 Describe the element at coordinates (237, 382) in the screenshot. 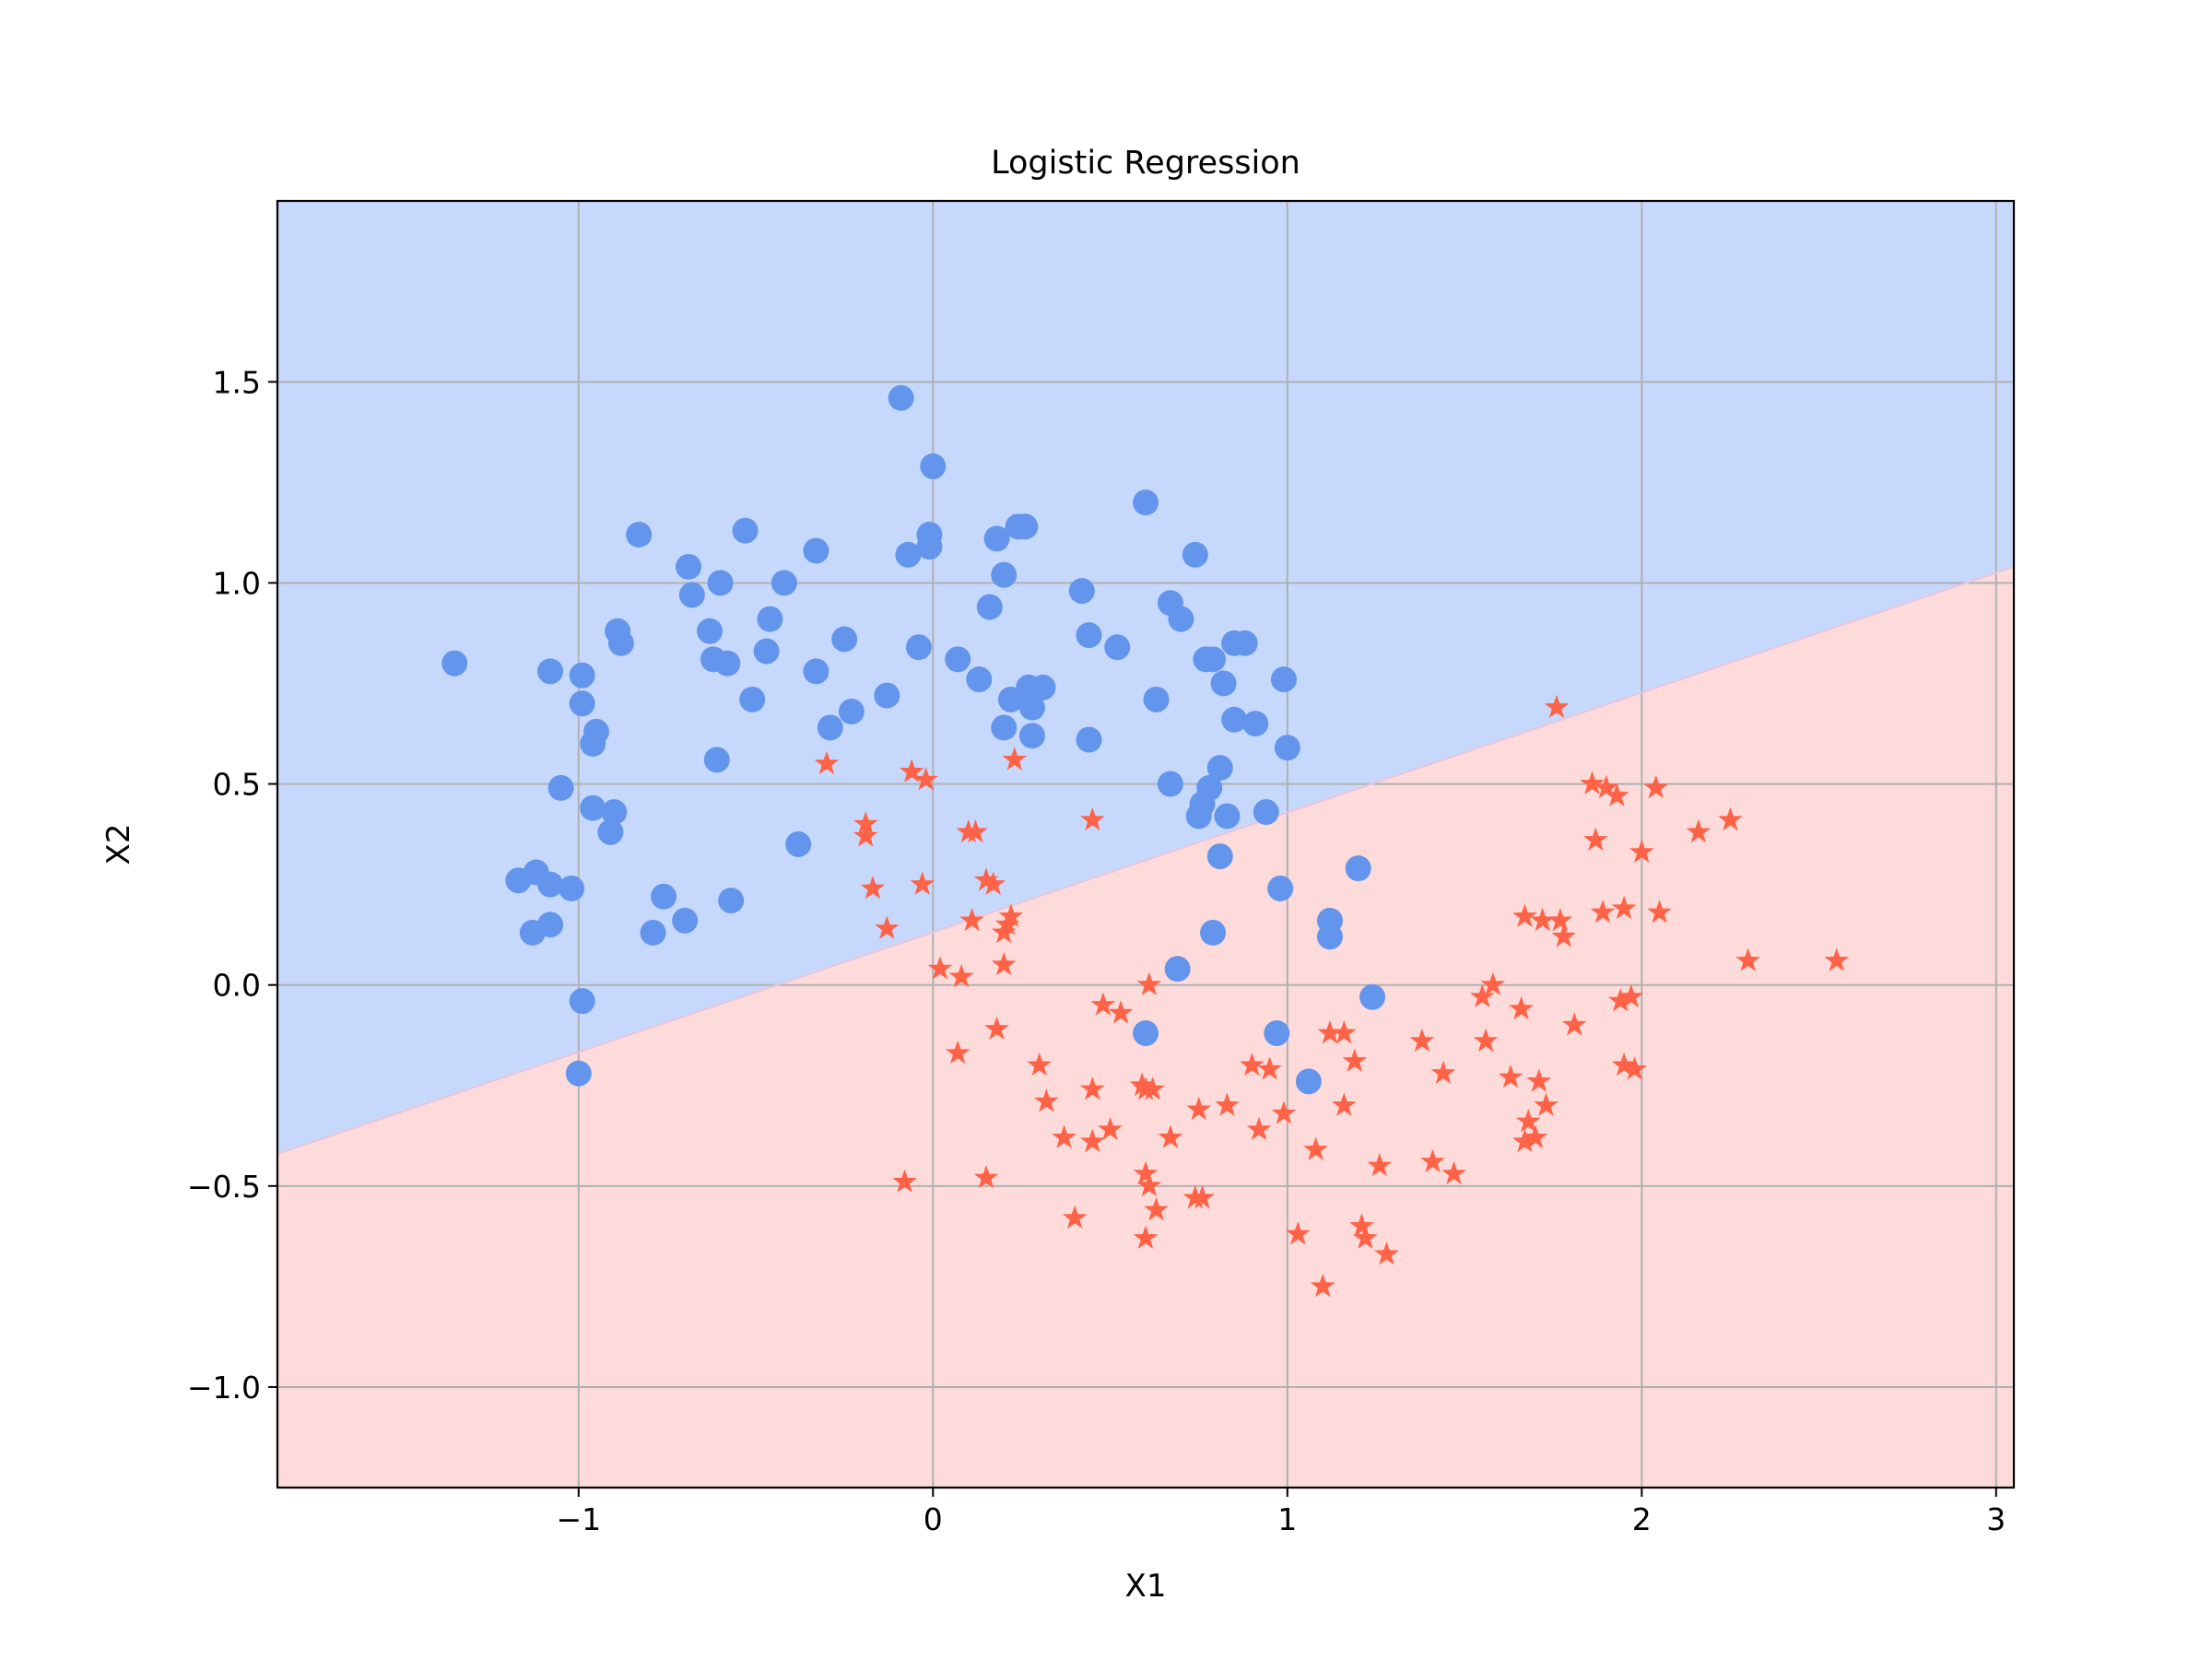

I see `y-tick-label: 1.5` at that location.